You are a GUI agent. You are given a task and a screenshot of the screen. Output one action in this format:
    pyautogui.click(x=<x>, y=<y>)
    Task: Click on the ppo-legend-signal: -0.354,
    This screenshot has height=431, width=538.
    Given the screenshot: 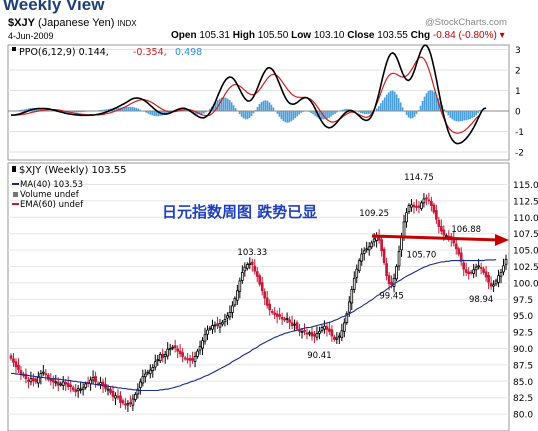 What is the action you would take?
    pyautogui.click(x=150, y=52)
    